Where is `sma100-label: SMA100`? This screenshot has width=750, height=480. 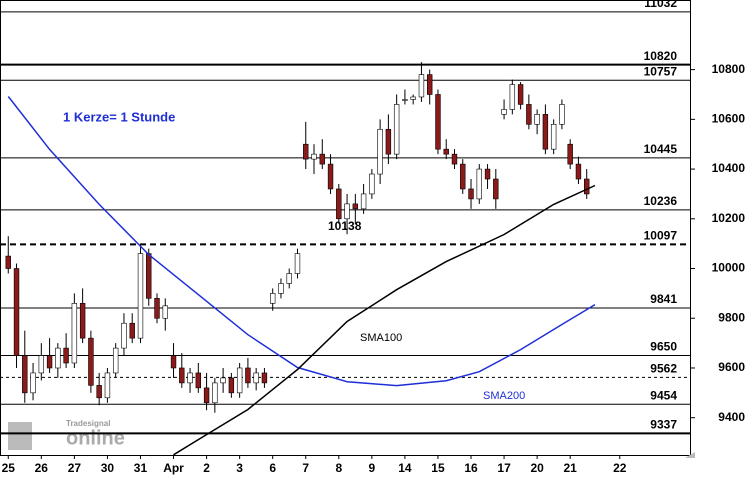
sma100-label: SMA100 is located at coordinates (381, 338).